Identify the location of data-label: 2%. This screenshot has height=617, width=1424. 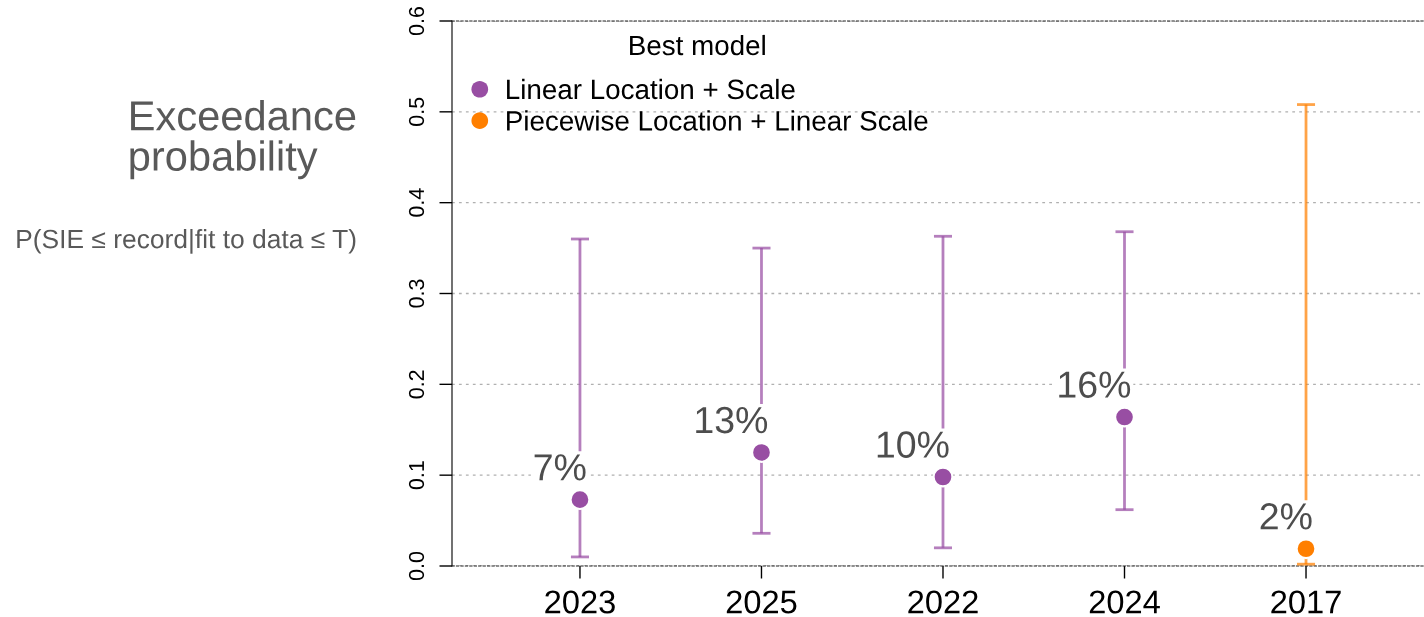
(1286, 516).